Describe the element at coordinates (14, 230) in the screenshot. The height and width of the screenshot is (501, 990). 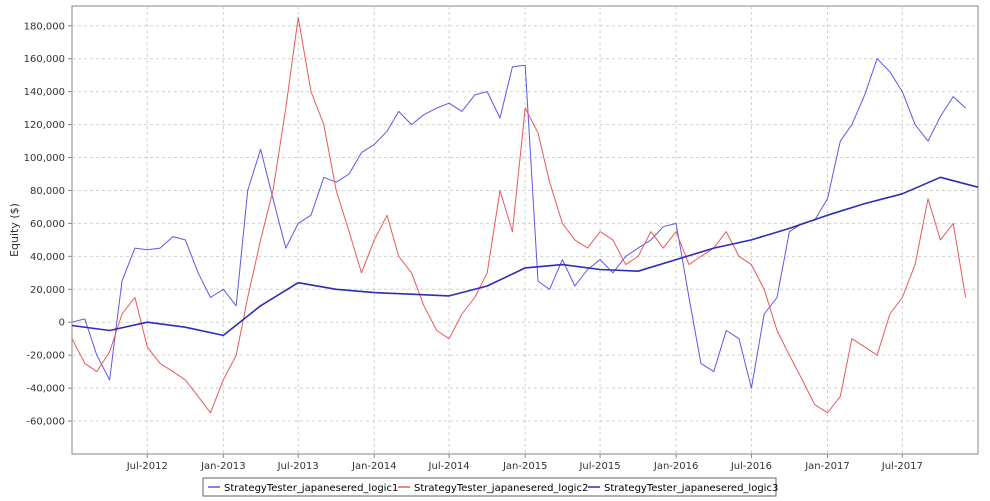
I see `y-axis-title: Equity ($)` at that location.